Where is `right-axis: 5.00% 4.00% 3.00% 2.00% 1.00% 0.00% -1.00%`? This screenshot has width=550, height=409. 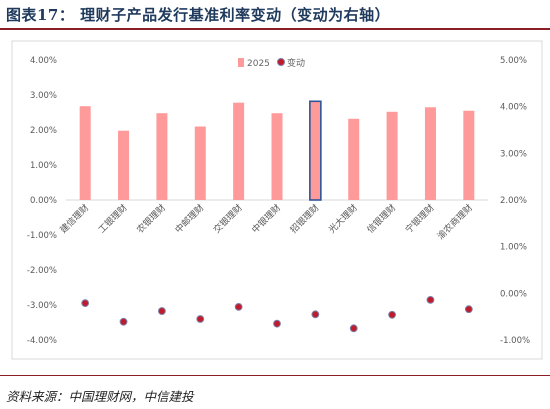 right-axis: 5.00% 4.00% 3.00% 2.00% 1.00% 0.00% -1.00% is located at coordinates (515, 201).